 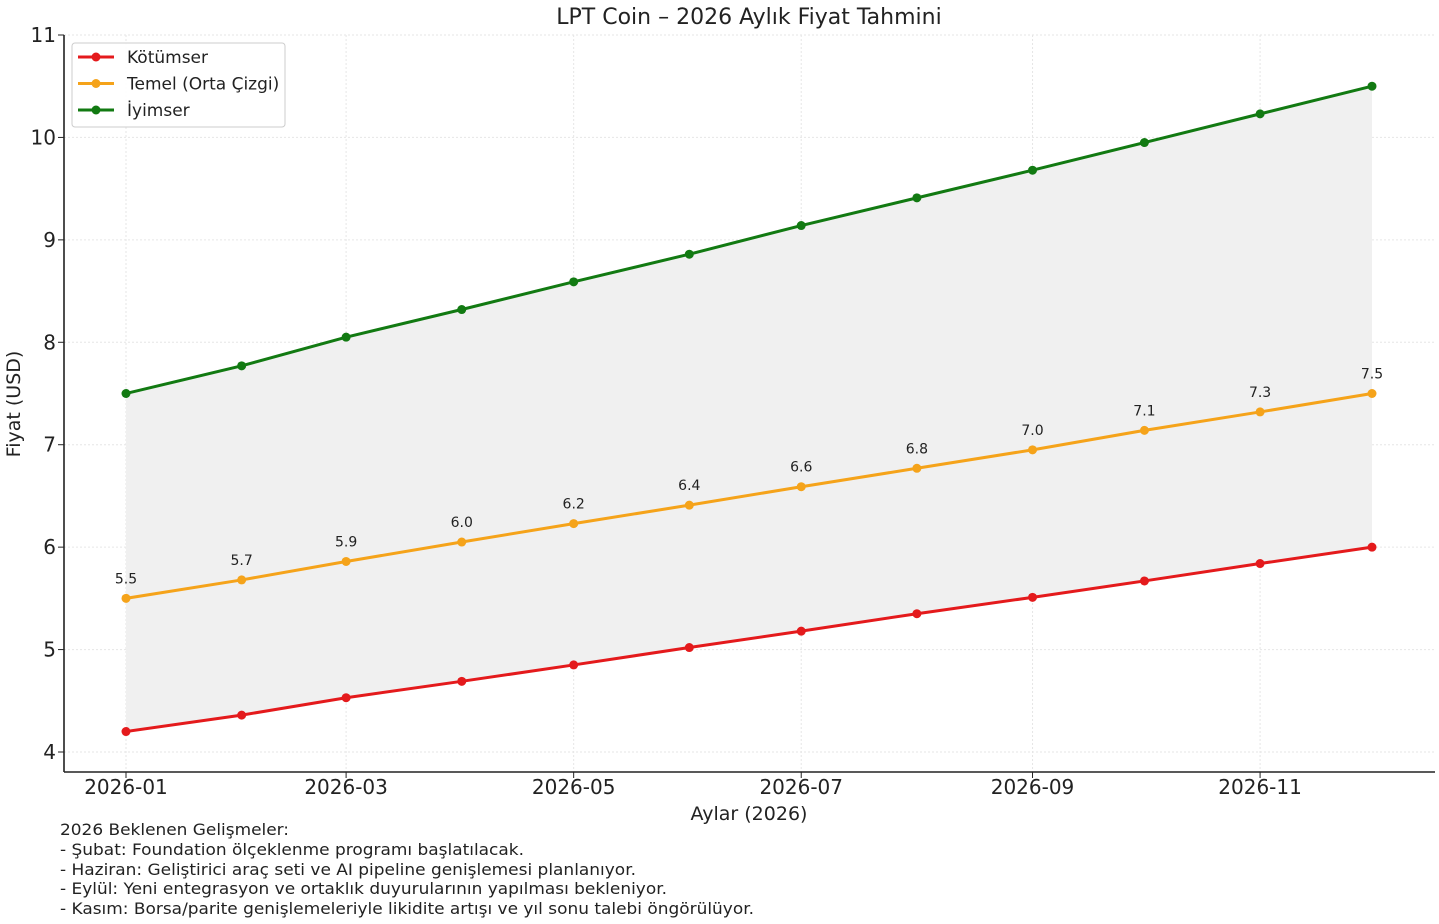 I want to click on legend: Kötümser Temel (Orta Çizgi) İyimser, so click(x=178, y=85).